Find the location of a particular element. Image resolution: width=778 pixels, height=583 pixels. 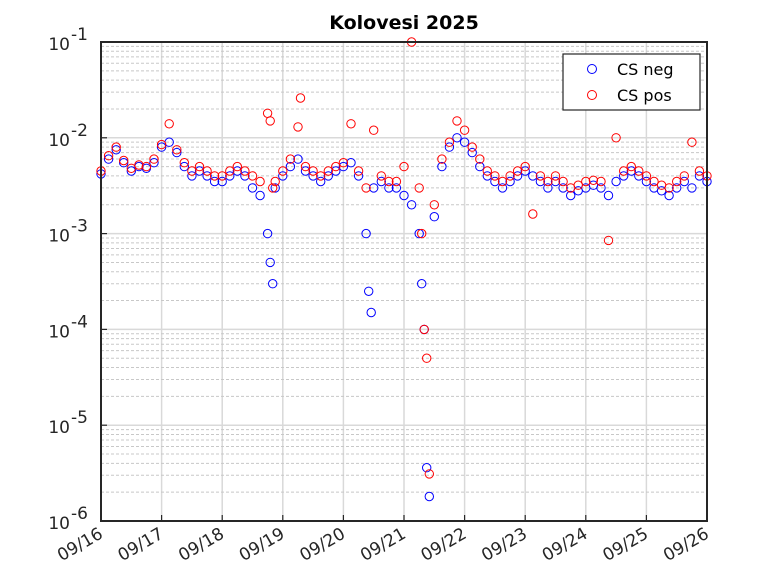

legend: CS neg CS pos is located at coordinates (631, 82).